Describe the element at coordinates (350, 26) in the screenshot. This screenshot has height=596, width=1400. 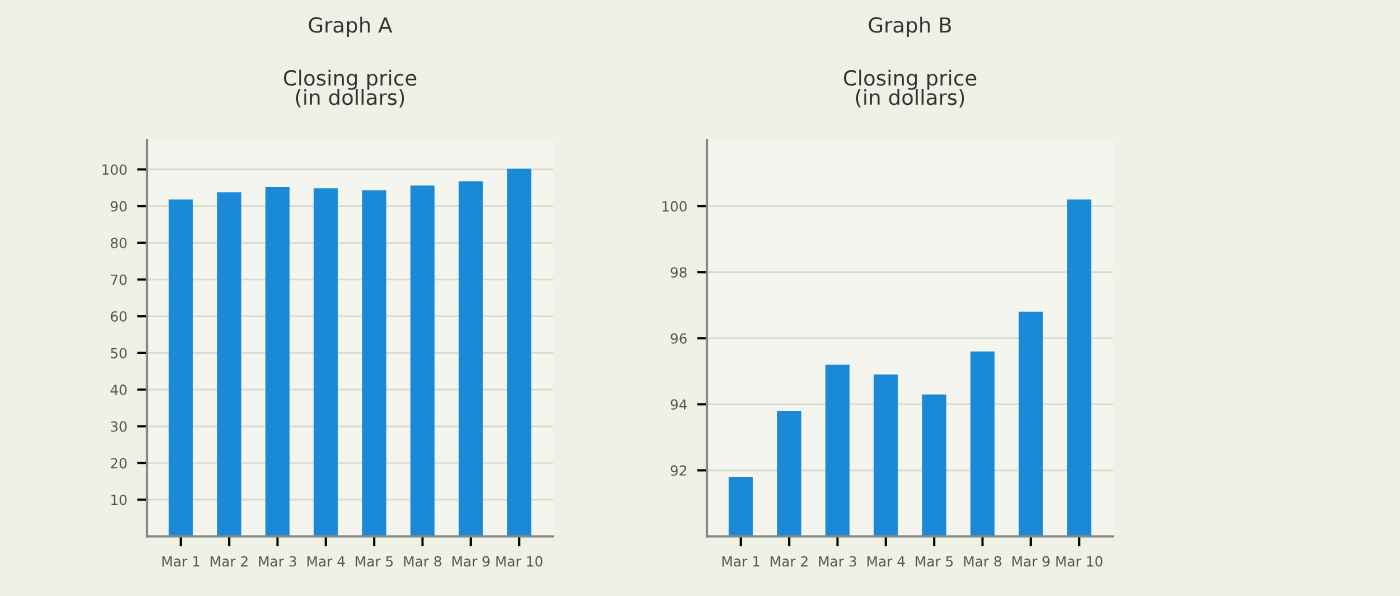
I see `chart-title: Graph A` at that location.